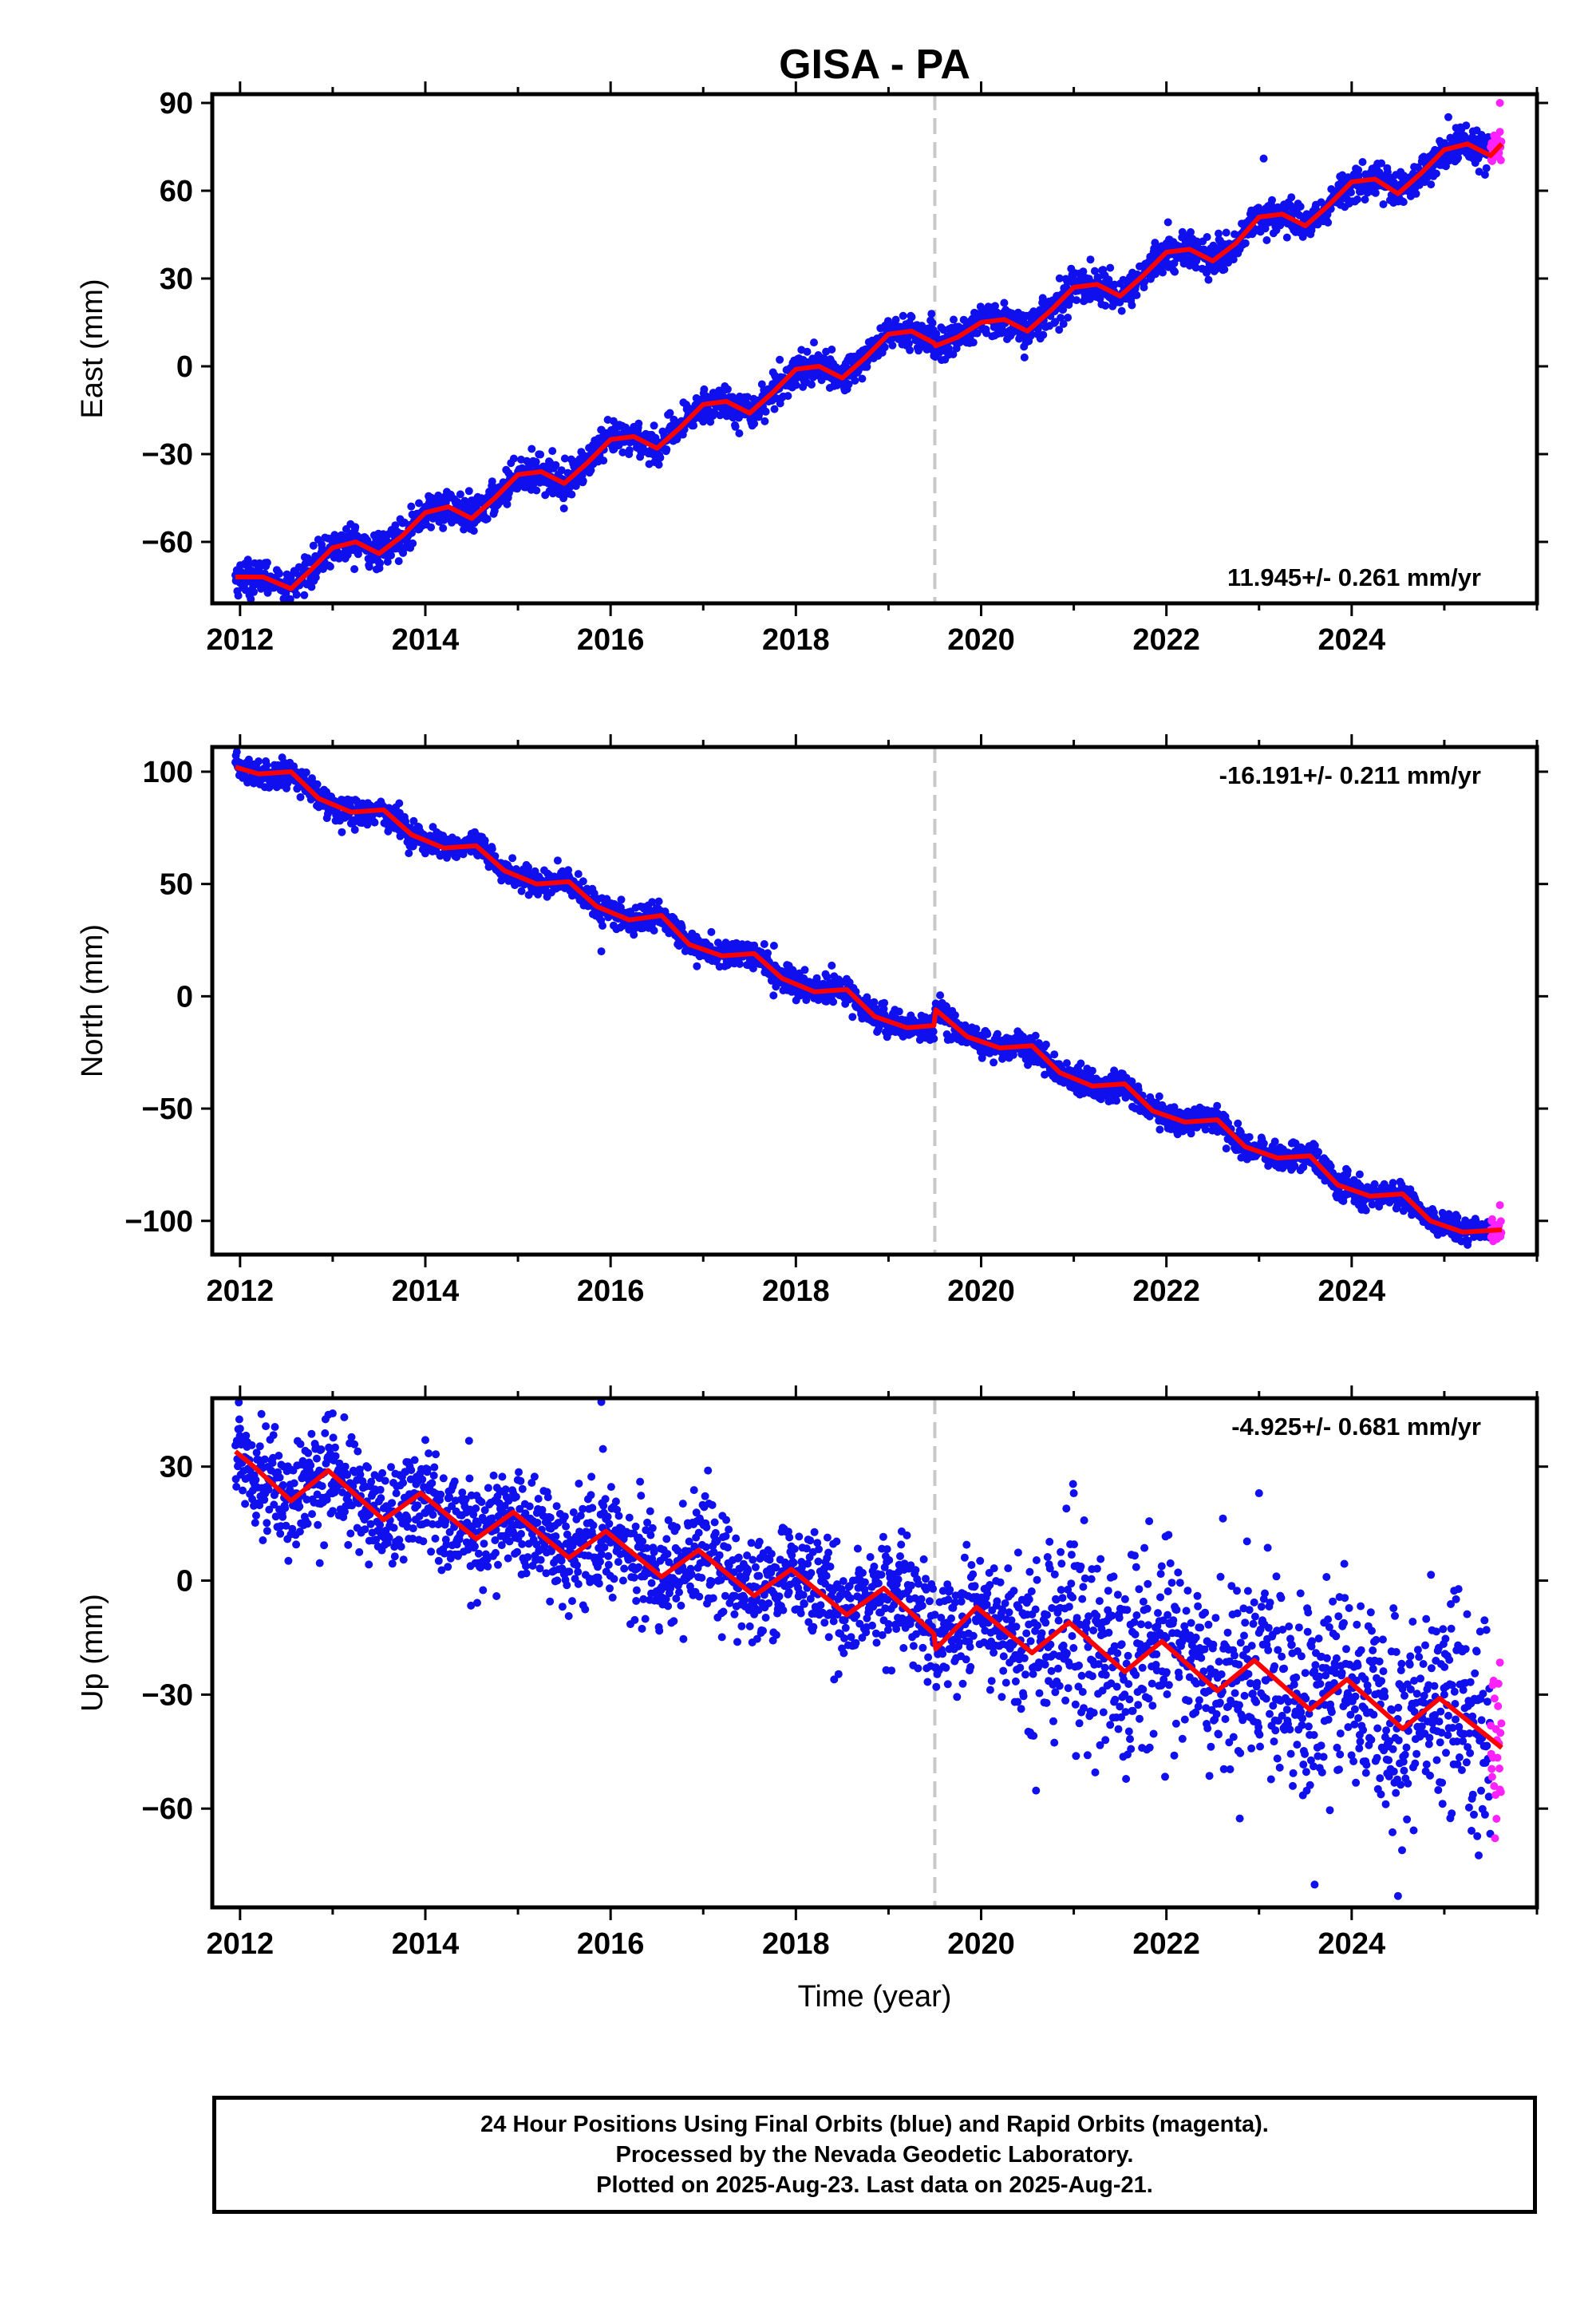 The height and width of the screenshot is (2316, 1596). I want to click on y-axis-label: East (mm), so click(92, 348).